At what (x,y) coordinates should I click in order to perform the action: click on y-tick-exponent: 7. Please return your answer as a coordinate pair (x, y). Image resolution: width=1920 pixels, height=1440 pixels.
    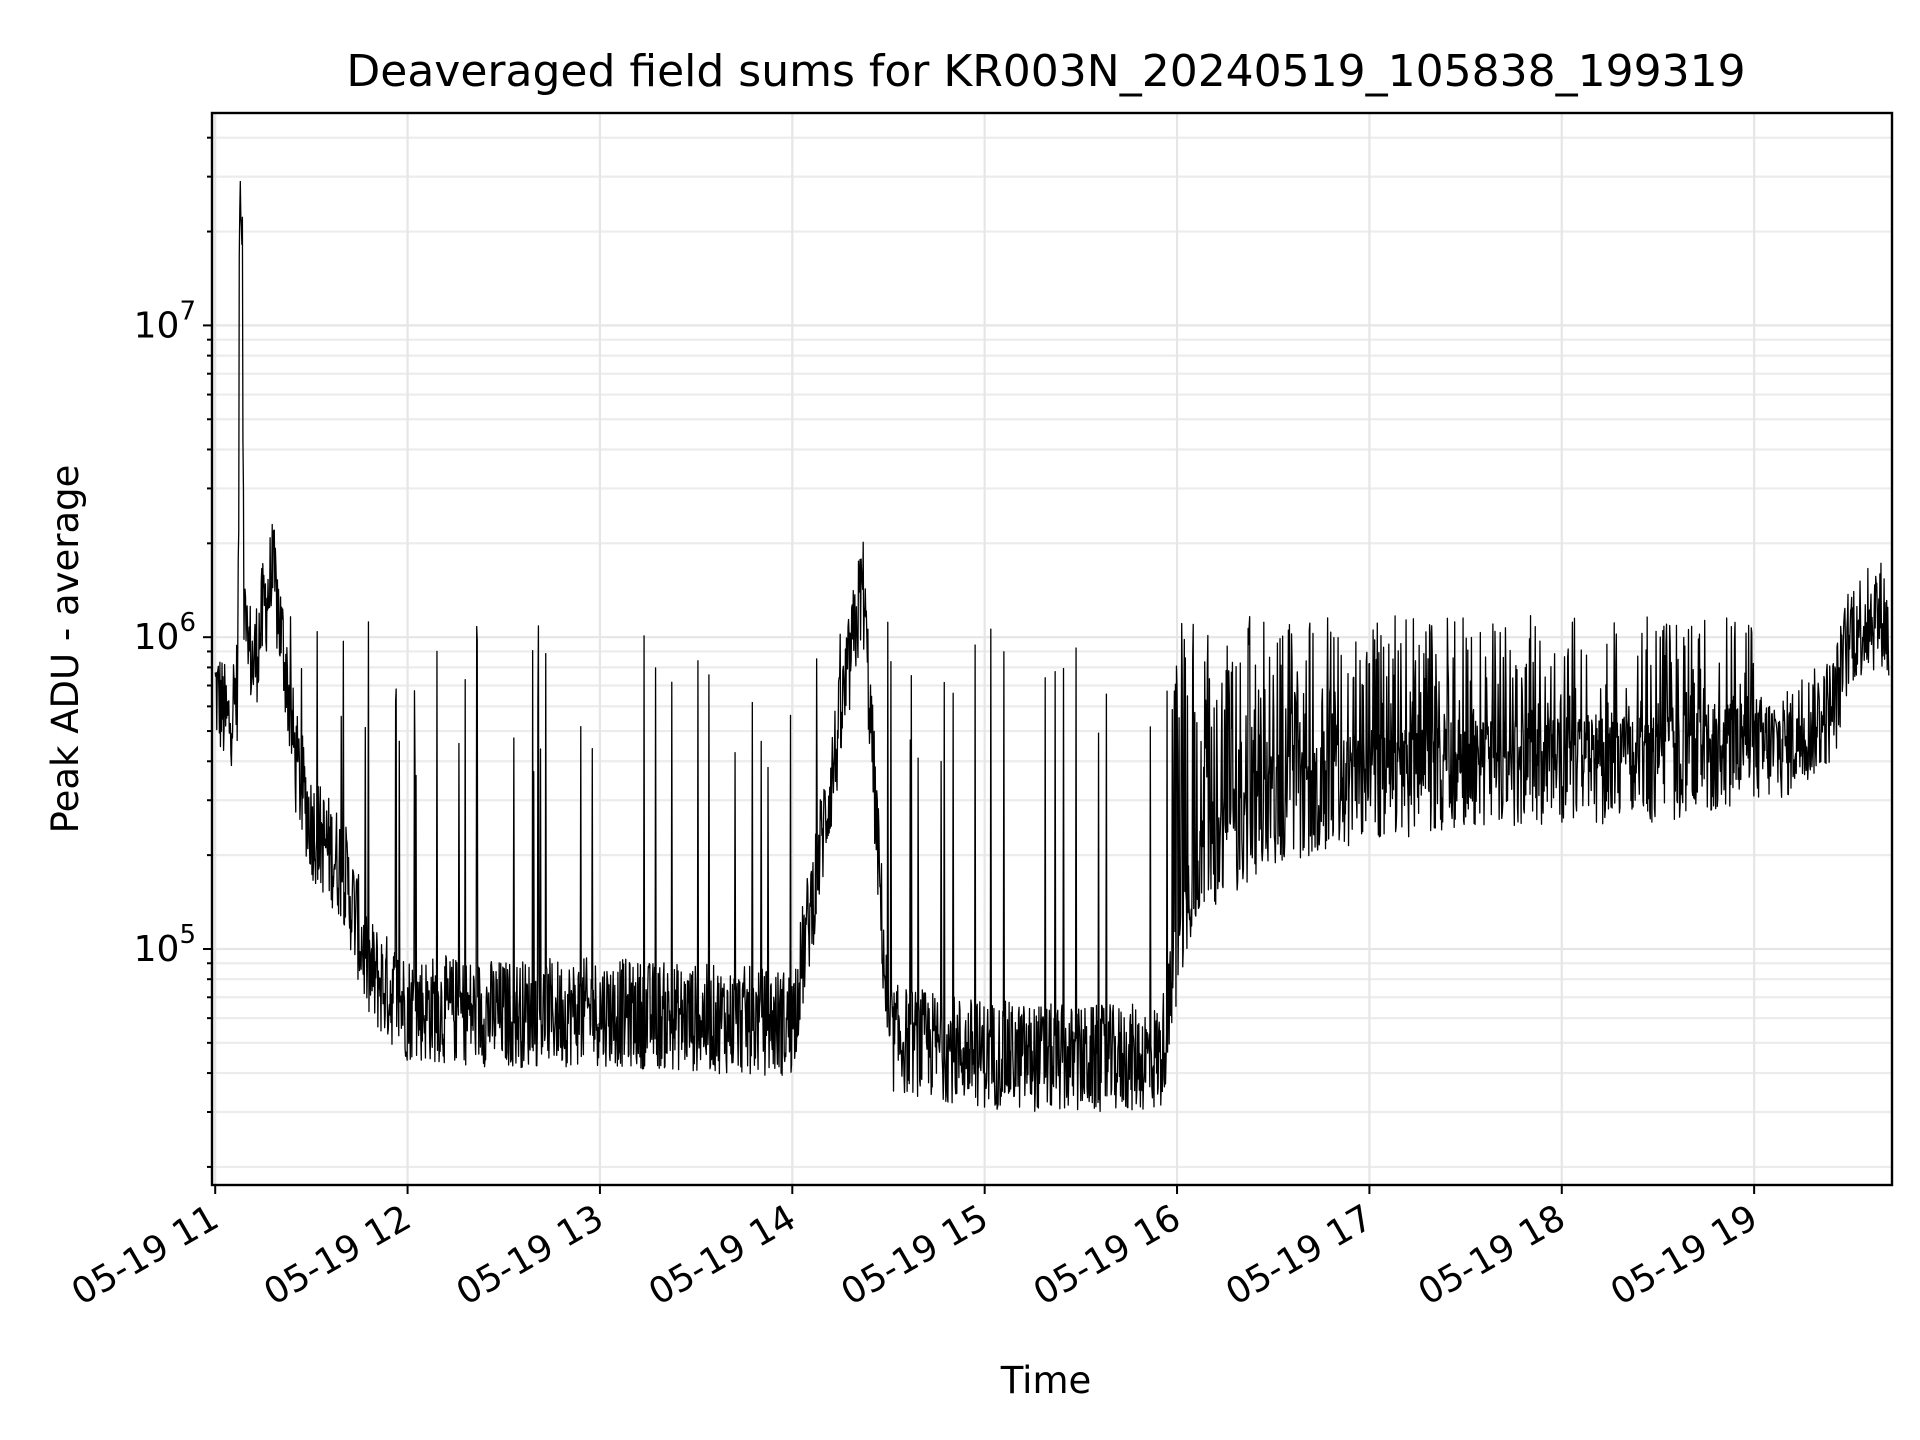
    Looking at the image, I should click on (187, 311).